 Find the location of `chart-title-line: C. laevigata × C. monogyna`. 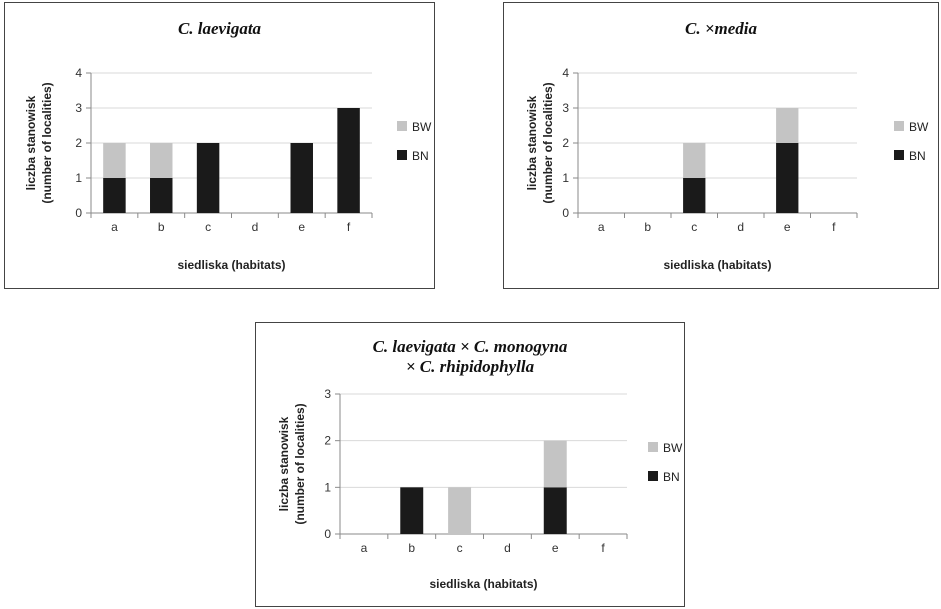

chart-title-line: C. laevigata × C. monogyna is located at coordinates (470, 346).